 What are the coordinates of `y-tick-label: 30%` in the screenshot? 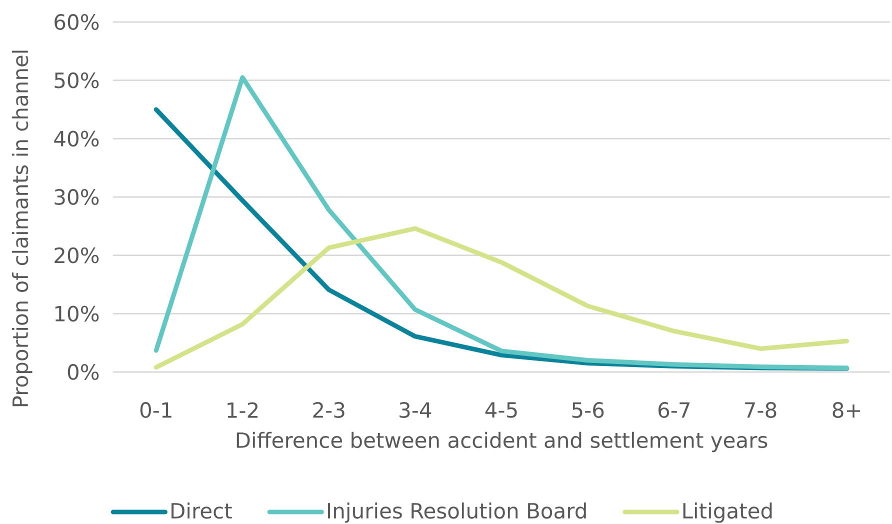 It's located at (76, 197).